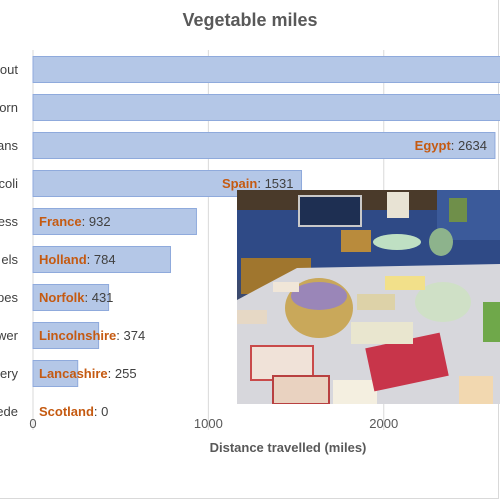 This screenshot has width=500, height=500. I want to click on data-label: Holland: 784, so click(77, 259).